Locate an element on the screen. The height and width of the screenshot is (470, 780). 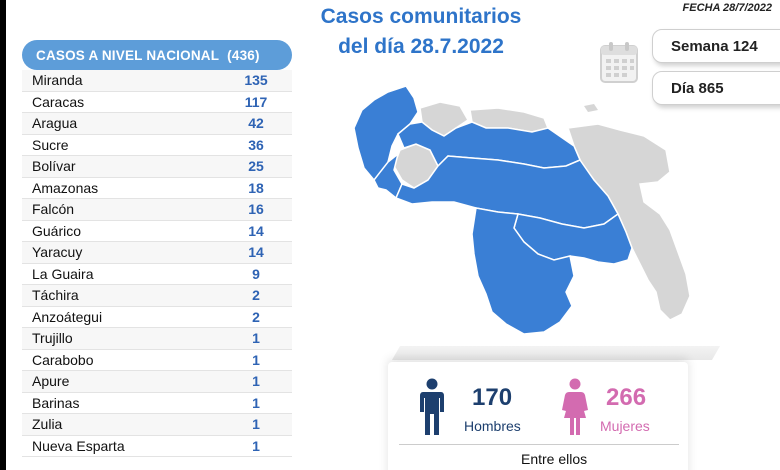
table-row: La Guaira 9 is located at coordinates (157, 274).